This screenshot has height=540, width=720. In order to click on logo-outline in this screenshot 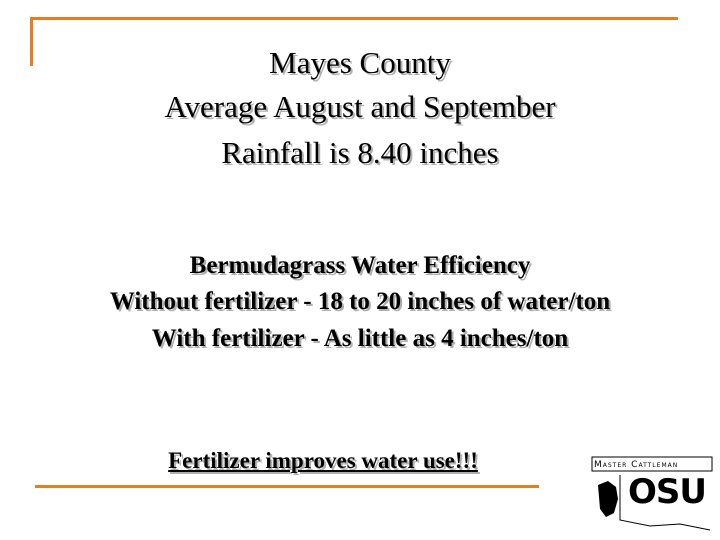, I will do `click(665, 503)`.